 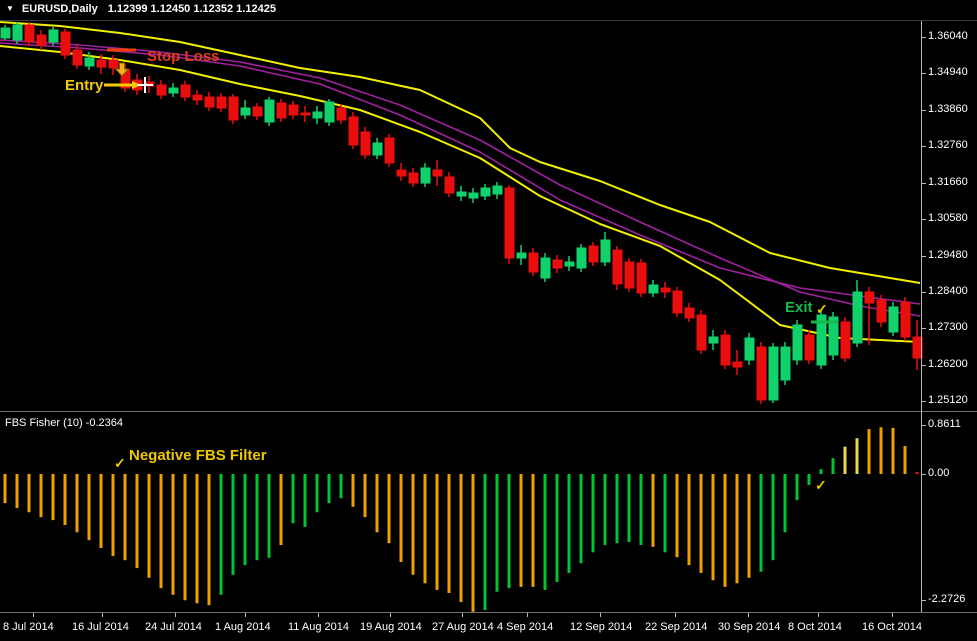 What do you see at coordinates (136, 85) in the screenshot?
I see `entry-arrowhead-icon` at bounding box center [136, 85].